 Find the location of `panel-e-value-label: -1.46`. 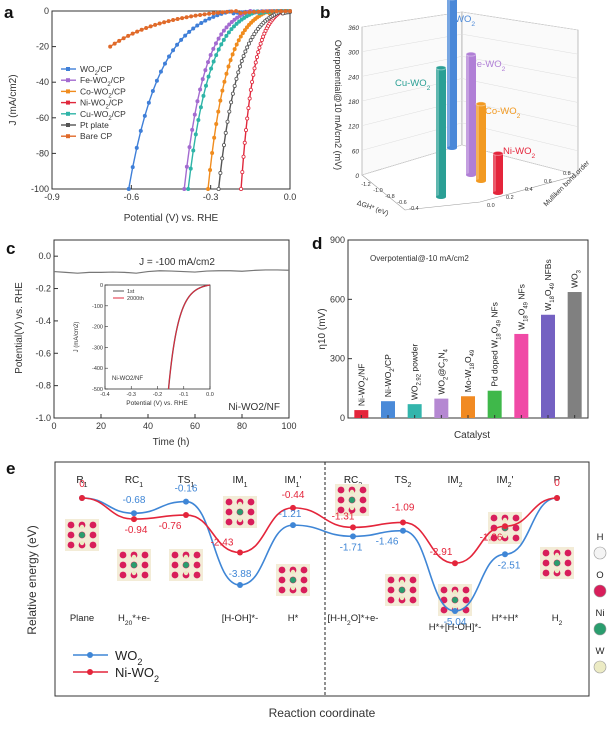

panel-e-value-label: -1.46 is located at coordinates (387, 542).